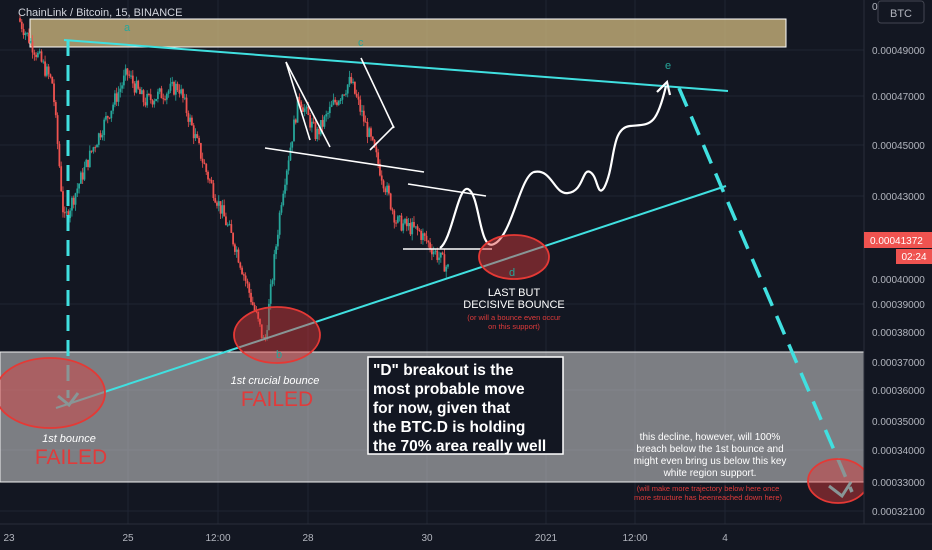 This screenshot has width=932, height=550. I want to click on time-axis, so click(466, 537).